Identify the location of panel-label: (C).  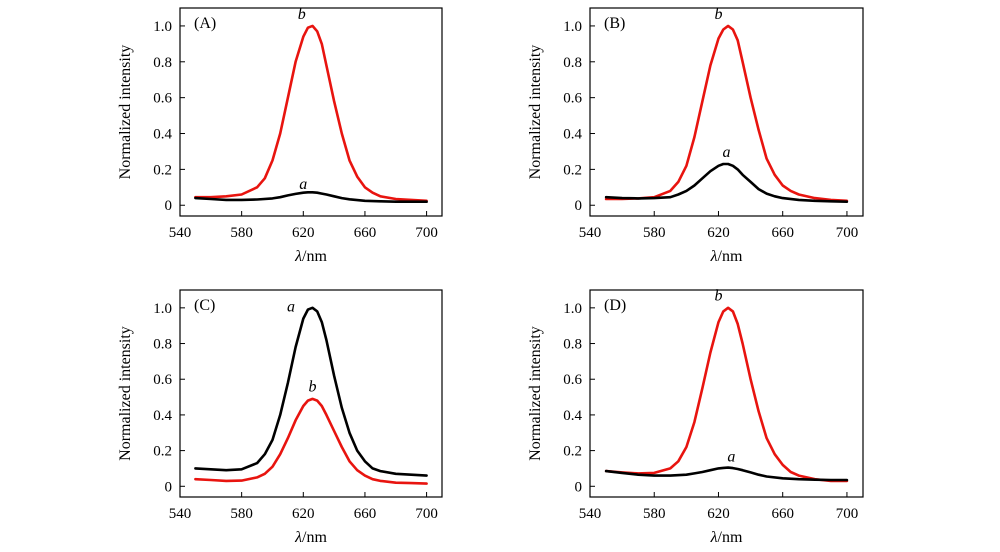
(204, 305).